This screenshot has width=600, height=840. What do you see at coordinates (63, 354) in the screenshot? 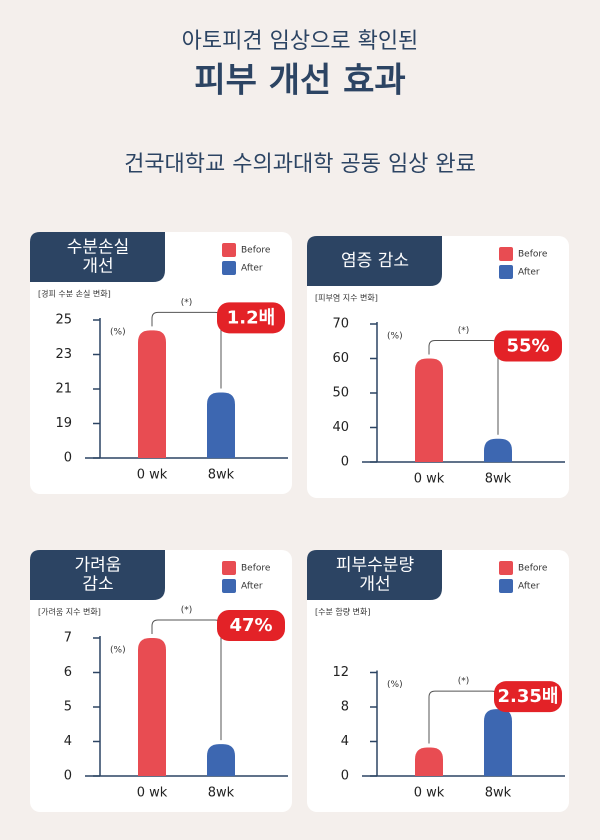
I see `y-tick-label: 23` at bounding box center [63, 354].